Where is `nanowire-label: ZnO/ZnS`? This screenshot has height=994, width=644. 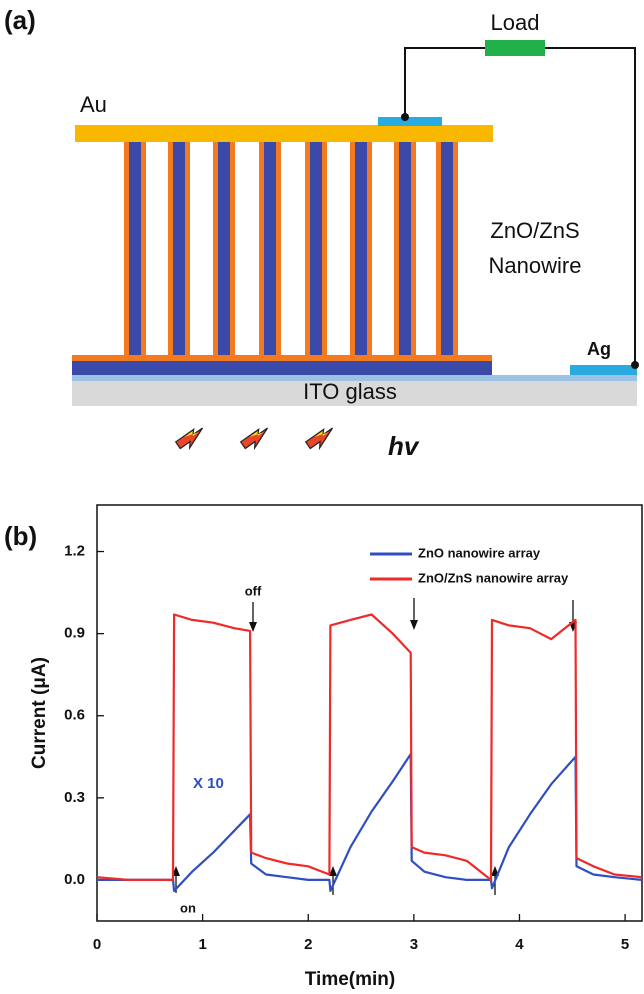 nanowire-label: ZnO/ZnS is located at coordinates (534, 230).